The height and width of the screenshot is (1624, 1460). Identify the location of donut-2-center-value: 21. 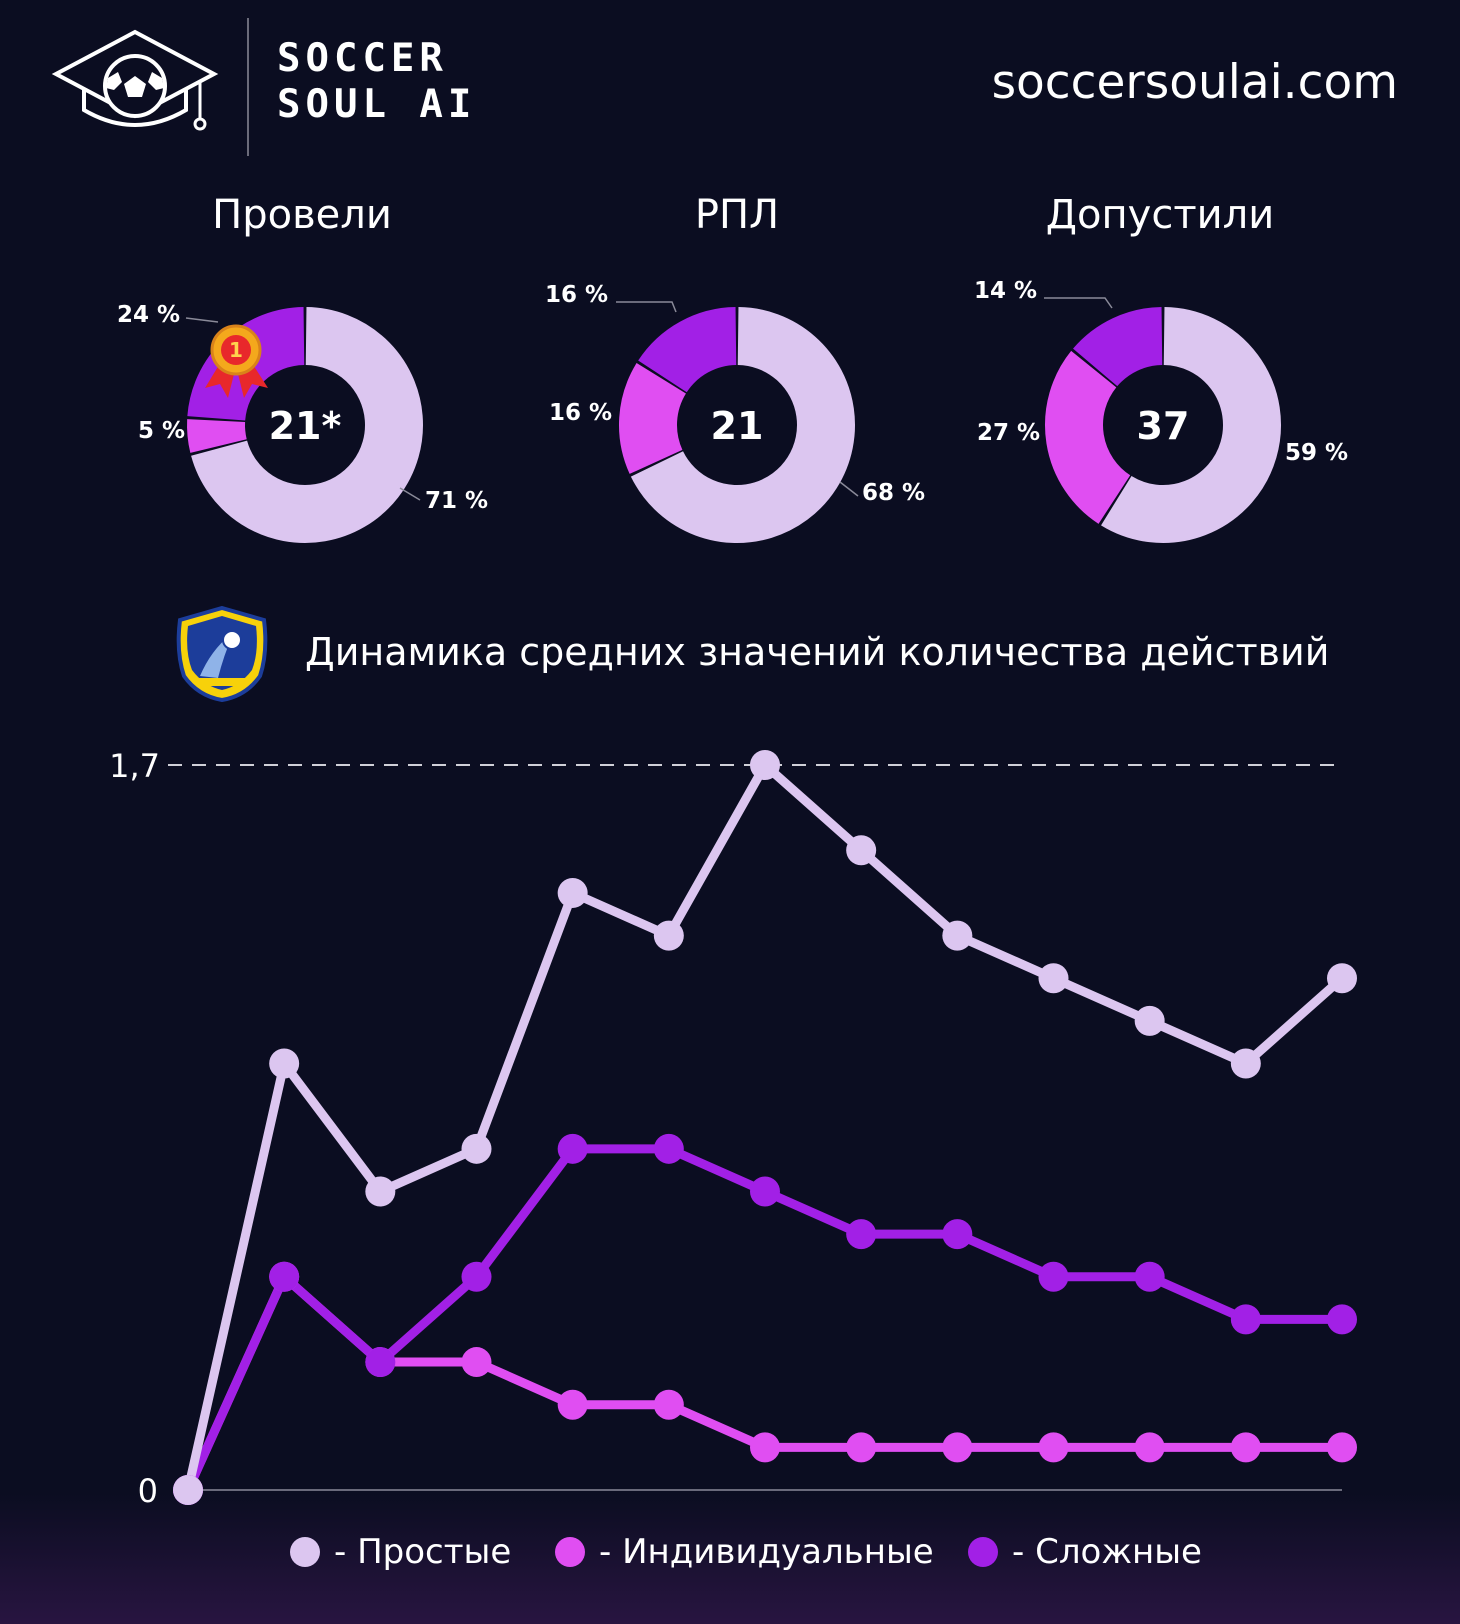
(737, 426).